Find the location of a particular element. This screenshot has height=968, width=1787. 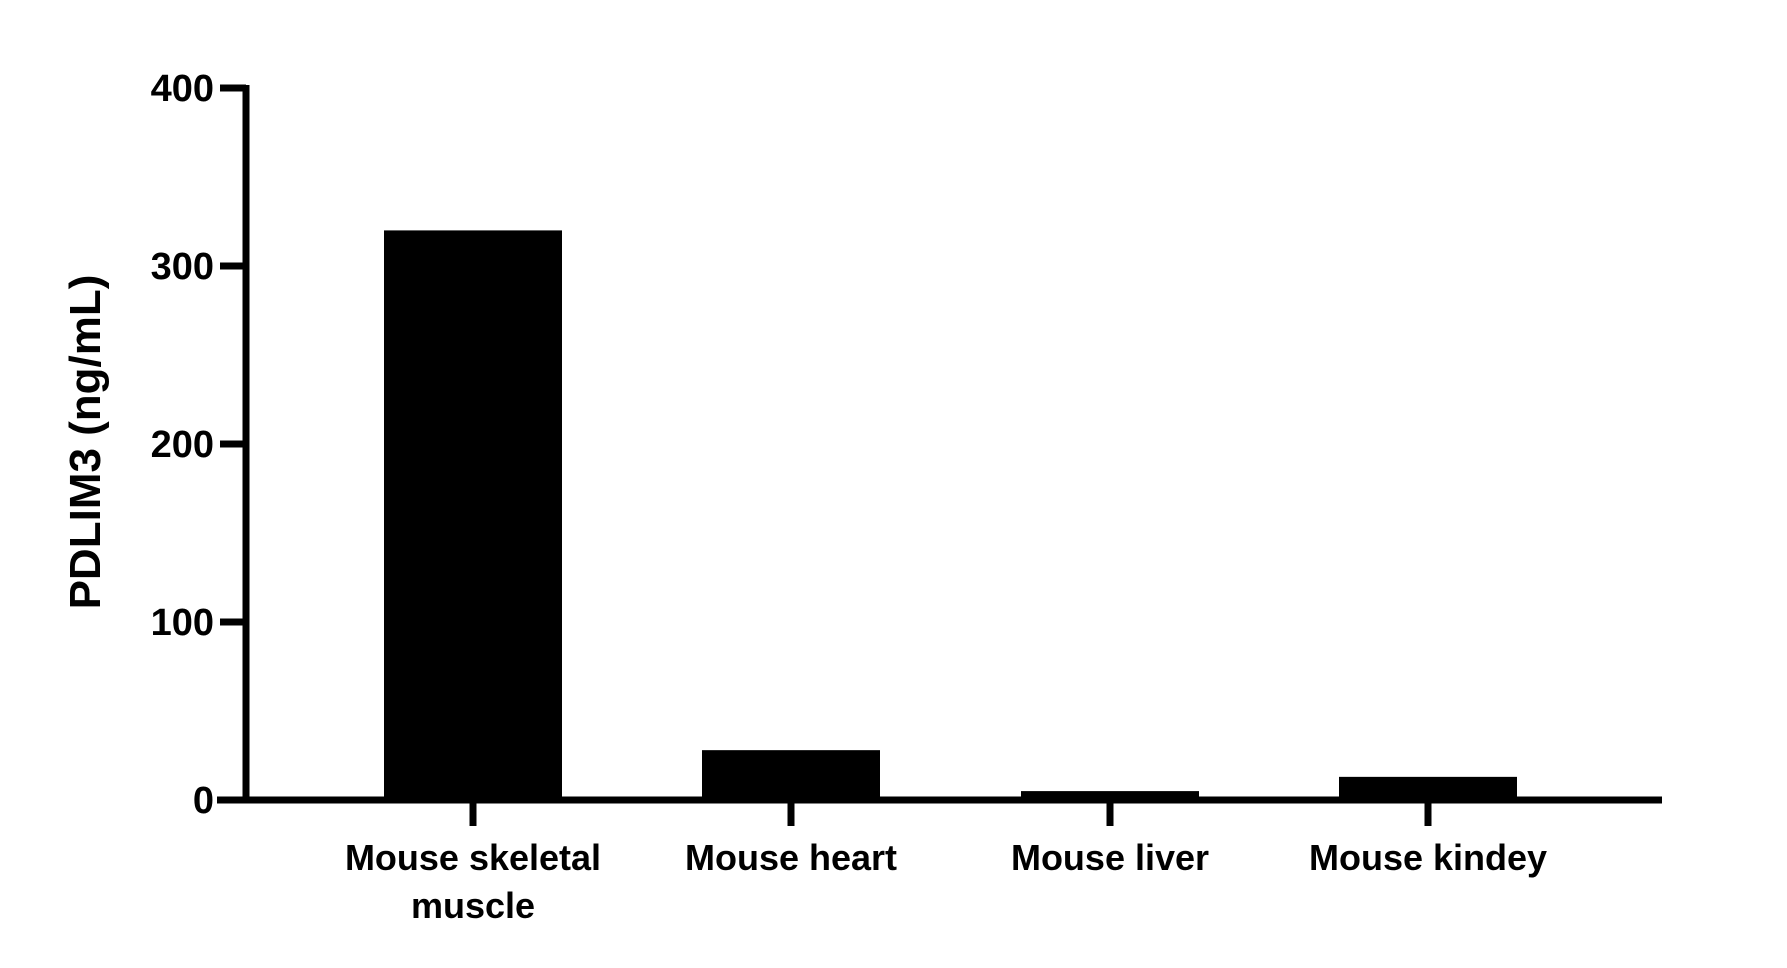

y-axis-title: PDLIM3 (ng/mL) is located at coordinates (85, 442).